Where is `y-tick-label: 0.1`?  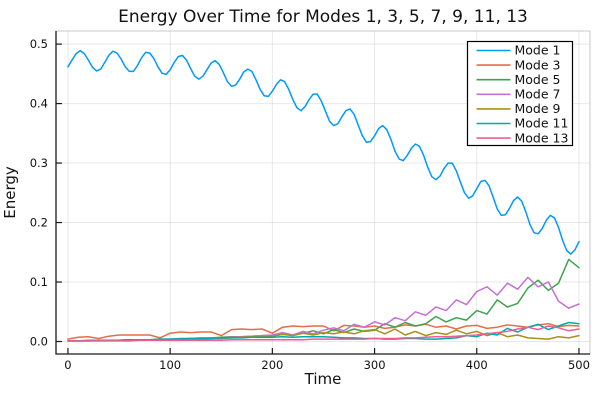 y-tick-label: 0.1 is located at coordinates (39, 282).